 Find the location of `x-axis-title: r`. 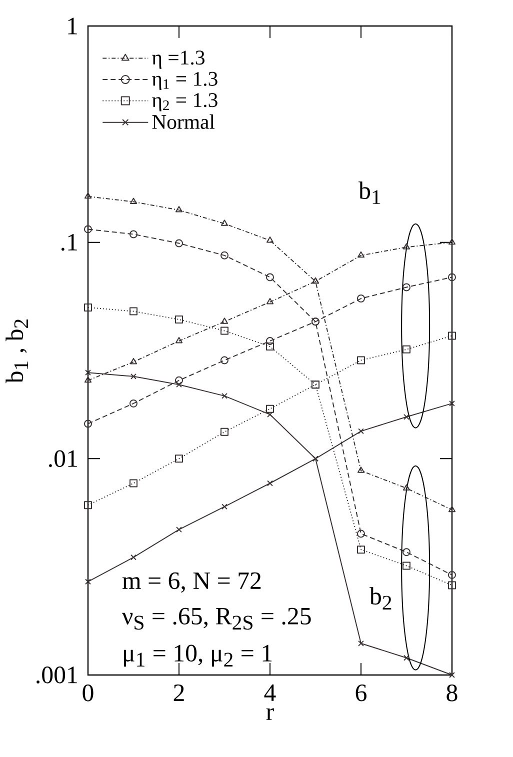

x-axis-title: r is located at coordinates (270, 714).